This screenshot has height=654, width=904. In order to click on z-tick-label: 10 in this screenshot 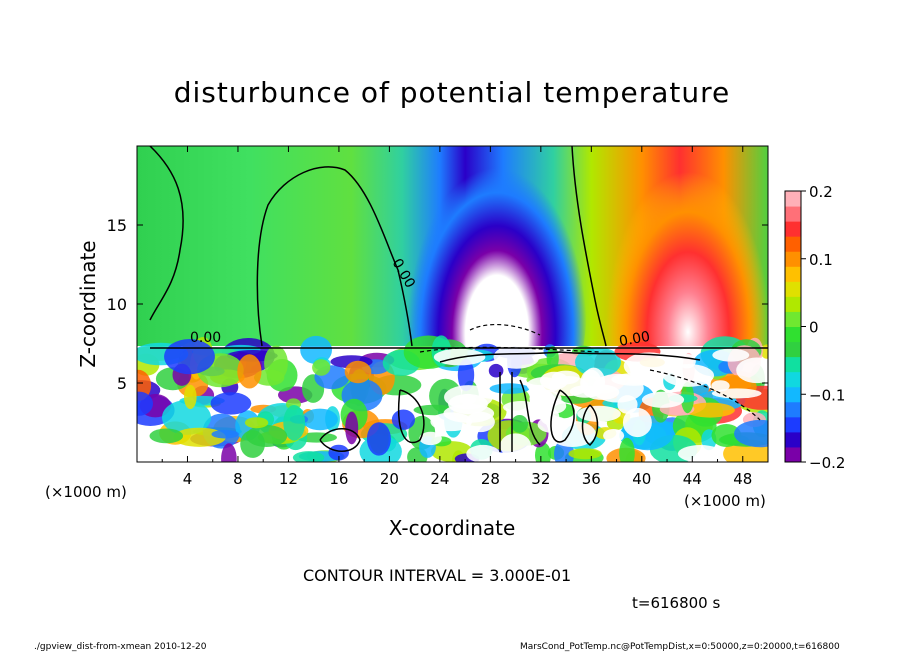, I will do `click(117, 304)`.